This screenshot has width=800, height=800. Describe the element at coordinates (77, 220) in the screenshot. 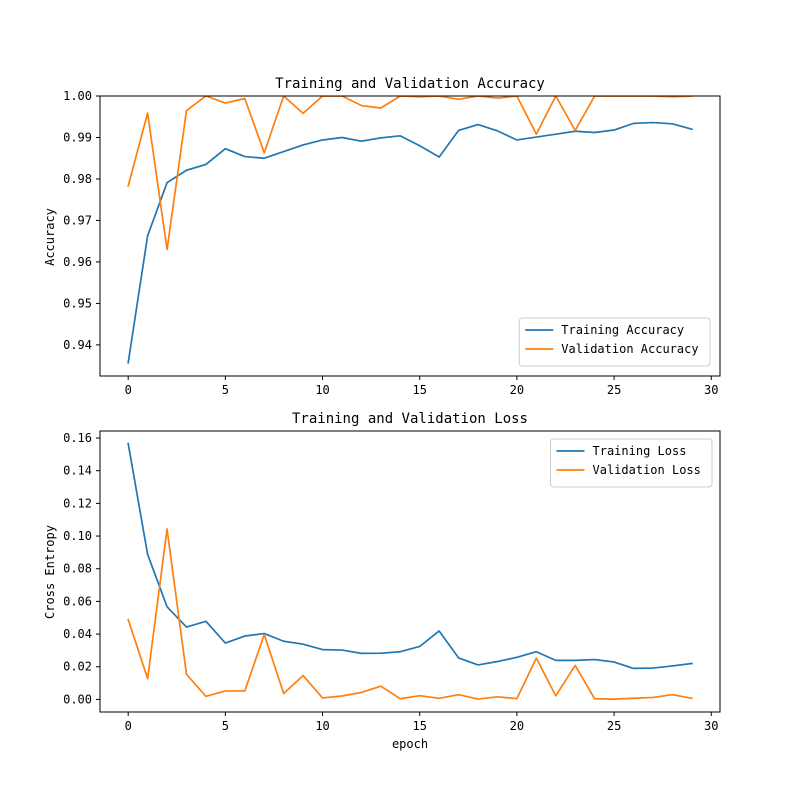

I see `accuracy-y-tick-label: 0.97` at that location.